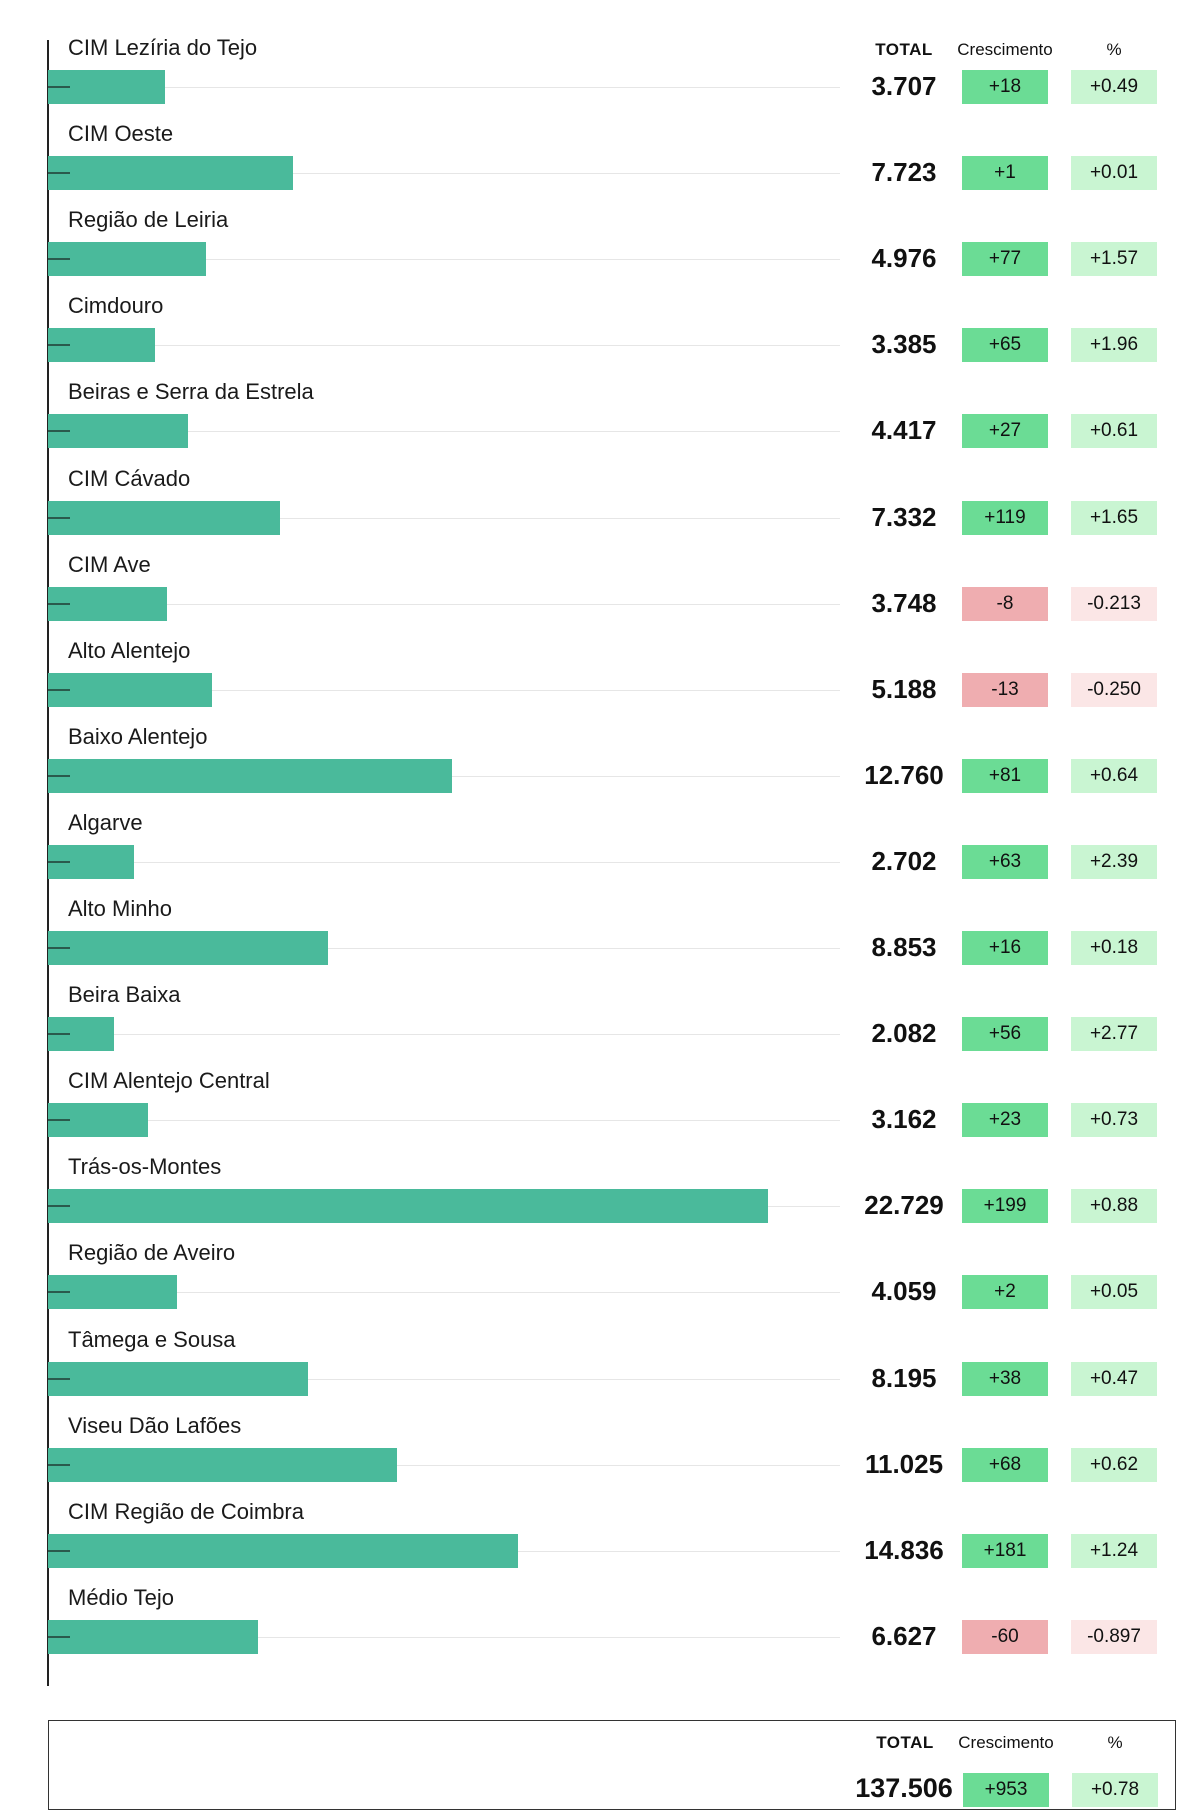 The width and height of the screenshot is (1200, 1820). What do you see at coordinates (904, 1788) in the screenshot?
I see `summary-total-value: 137.506` at bounding box center [904, 1788].